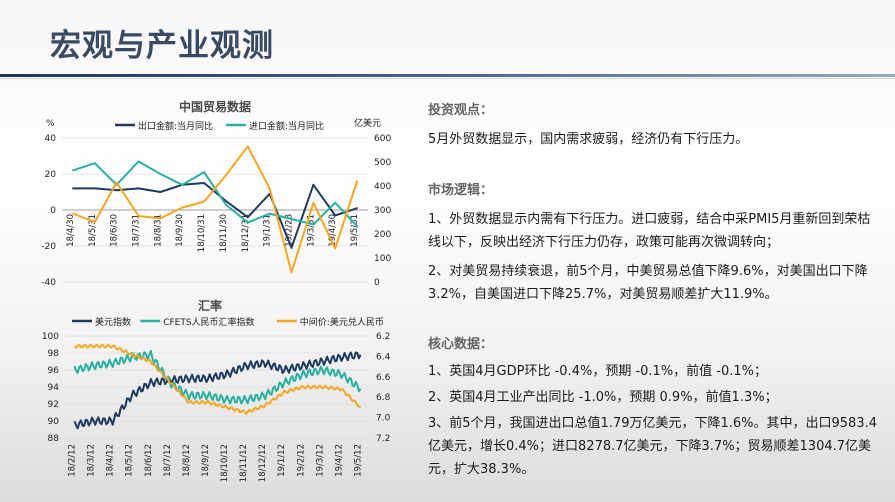 The width and height of the screenshot is (895, 502). What do you see at coordinates (54, 388) in the screenshot?
I see `y-tick-left: 94` at bounding box center [54, 388].